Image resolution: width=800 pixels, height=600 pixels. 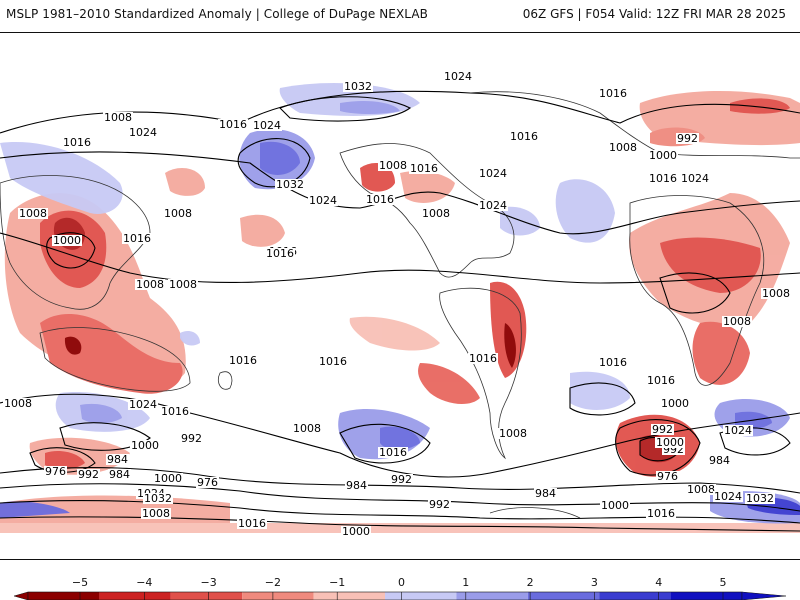 What do you see at coordinates (530, 582) in the screenshot?
I see `colorbar-tick-label: 2` at bounding box center [530, 582].